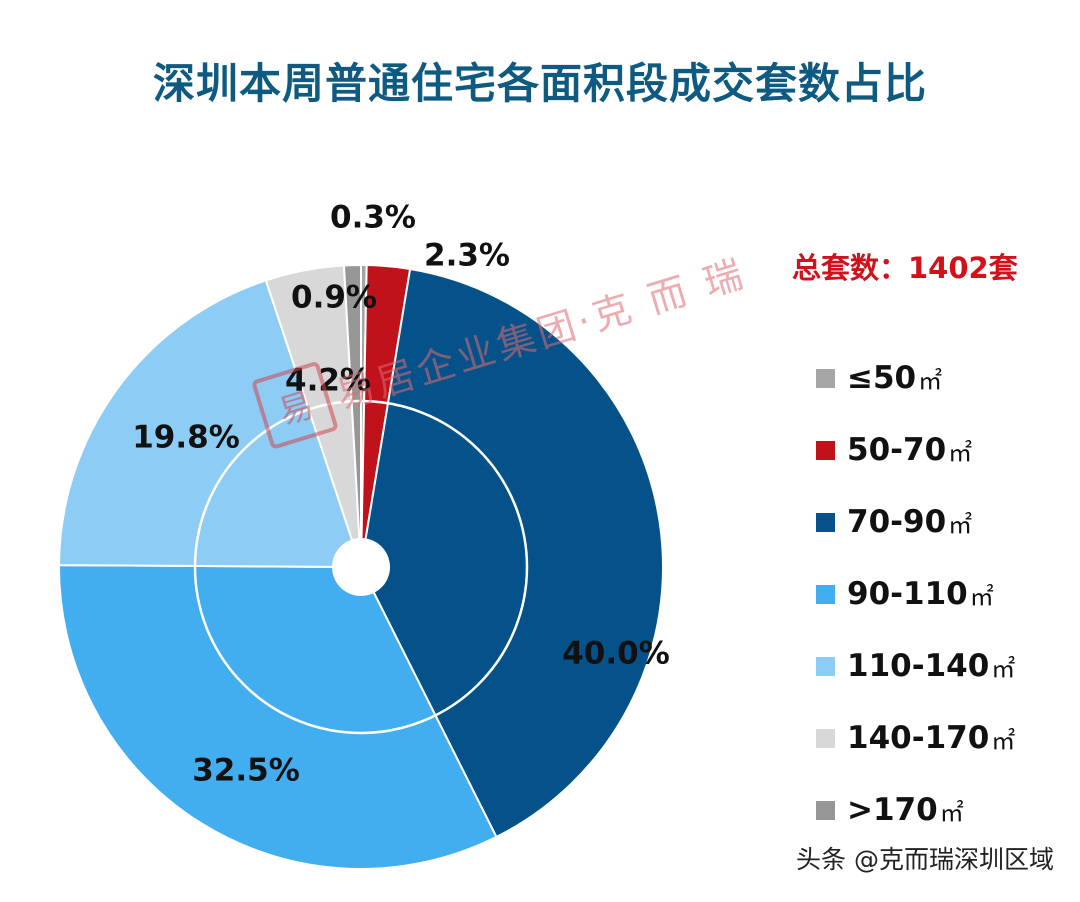  What do you see at coordinates (334, 298) in the screenshot?
I see `data-label->170: 0.9%` at bounding box center [334, 298].